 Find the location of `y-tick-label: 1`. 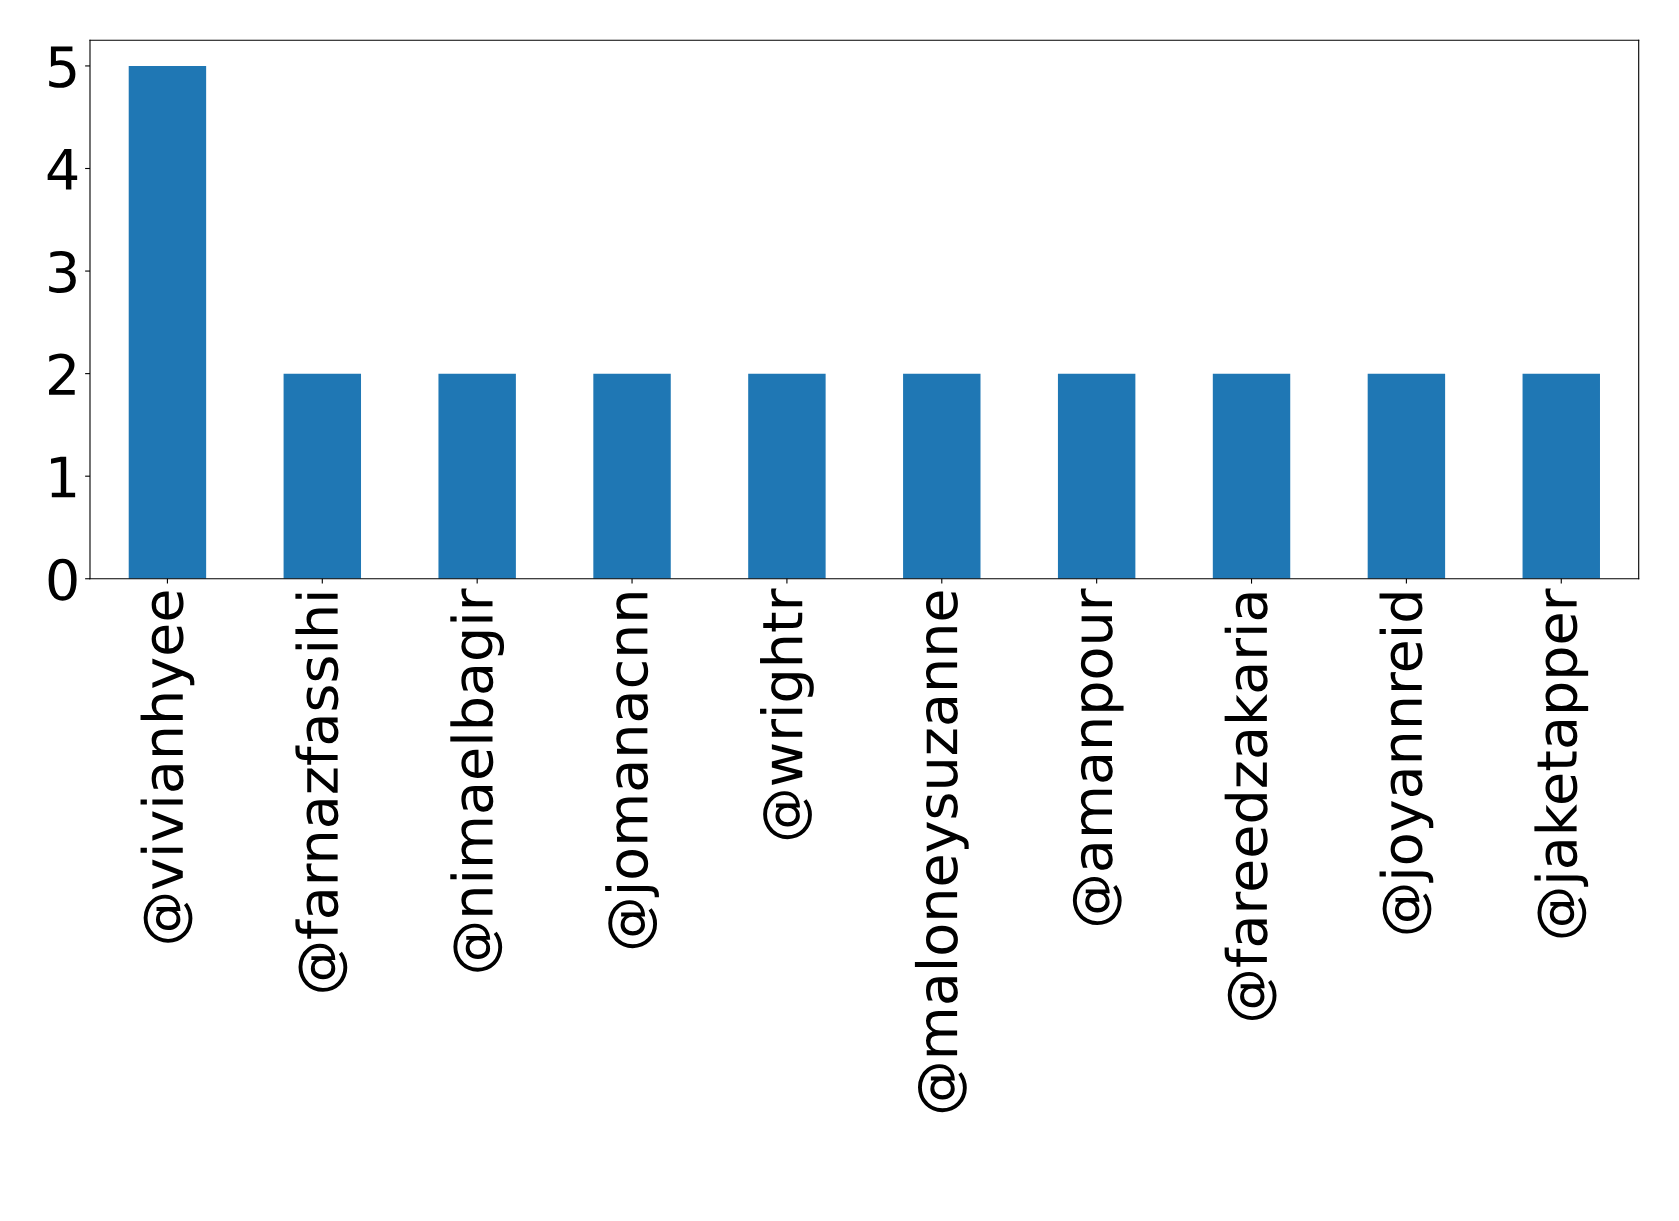

y-tick-label: 1 is located at coordinates (63, 477).